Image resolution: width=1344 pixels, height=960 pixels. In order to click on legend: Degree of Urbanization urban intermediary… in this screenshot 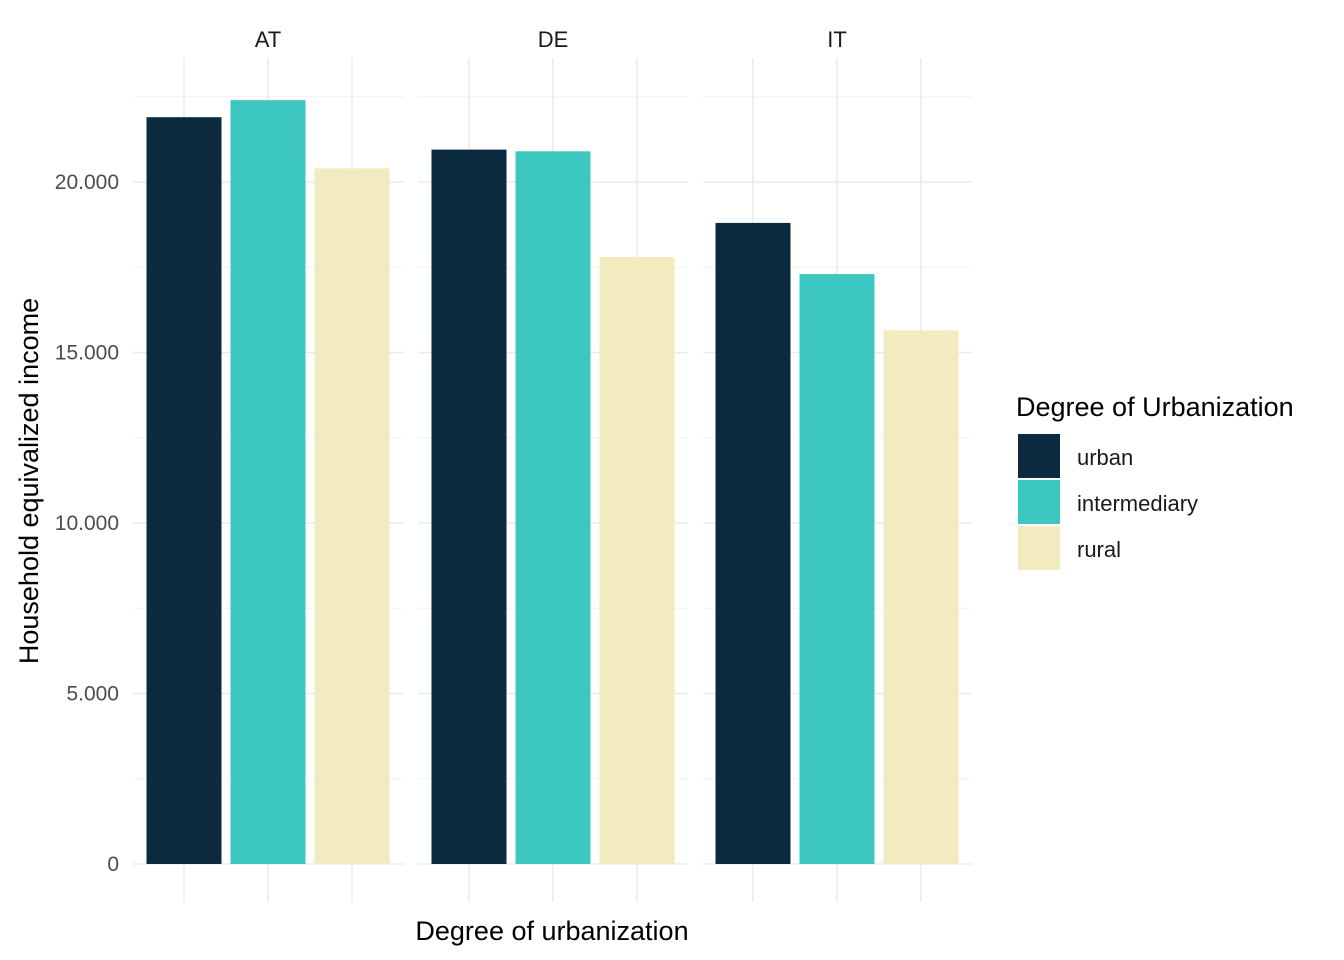, I will do `click(1155, 481)`.